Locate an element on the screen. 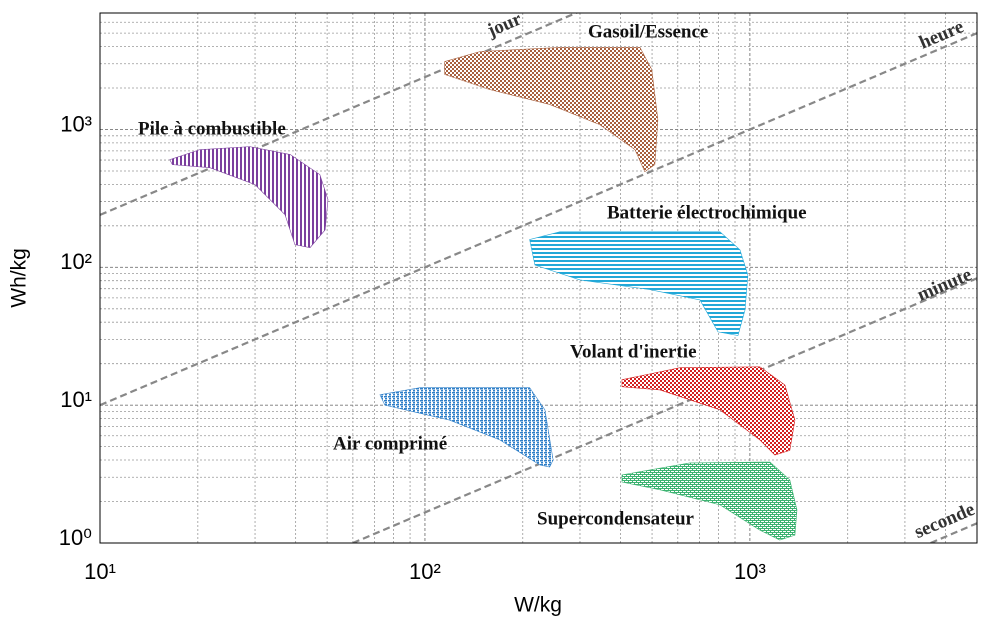 The height and width of the screenshot is (618, 988). region-label: Gasoil/Essence is located at coordinates (648, 31).